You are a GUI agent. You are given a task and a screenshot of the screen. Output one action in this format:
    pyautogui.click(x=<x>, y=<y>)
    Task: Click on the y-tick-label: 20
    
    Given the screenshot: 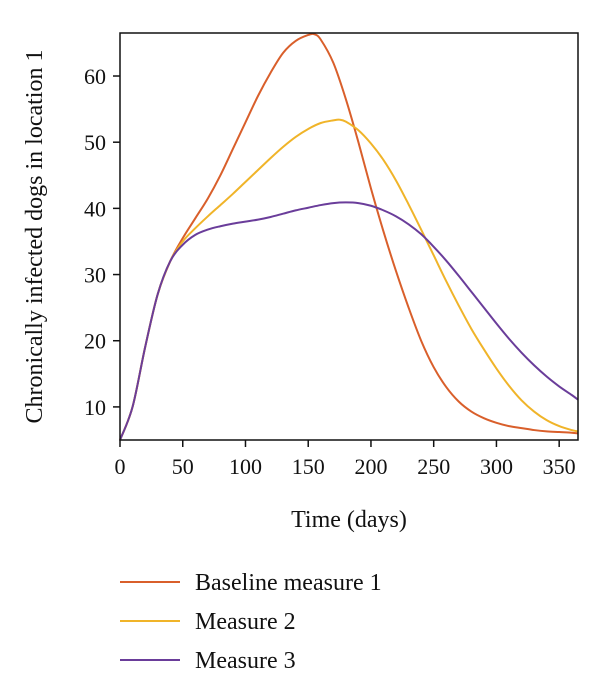 What is the action you would take?
    pyautogui.click(x=95, y=341)
    